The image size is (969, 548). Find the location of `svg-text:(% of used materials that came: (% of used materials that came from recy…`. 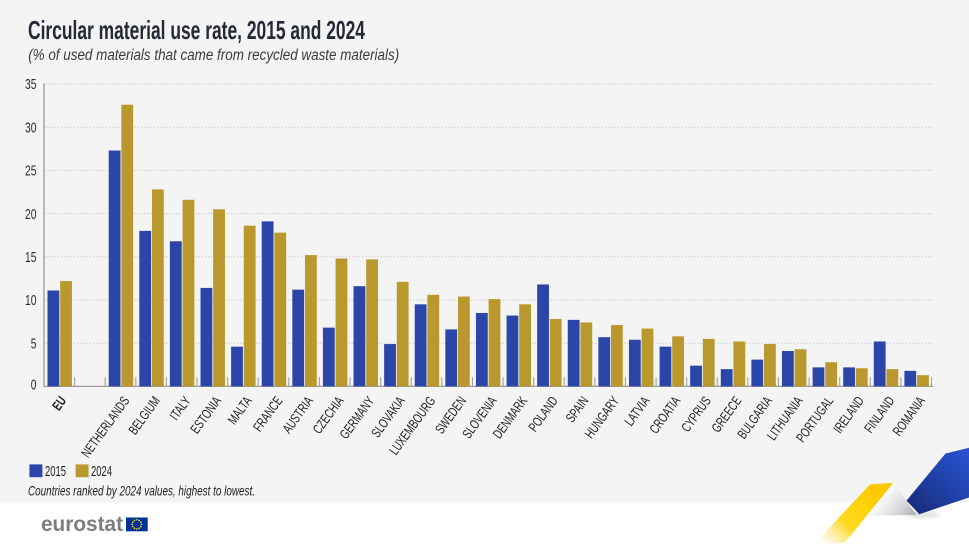

svg-text:(% of used materials that came: (% of used materials that came from recy… is located at coordinates (213, 55).